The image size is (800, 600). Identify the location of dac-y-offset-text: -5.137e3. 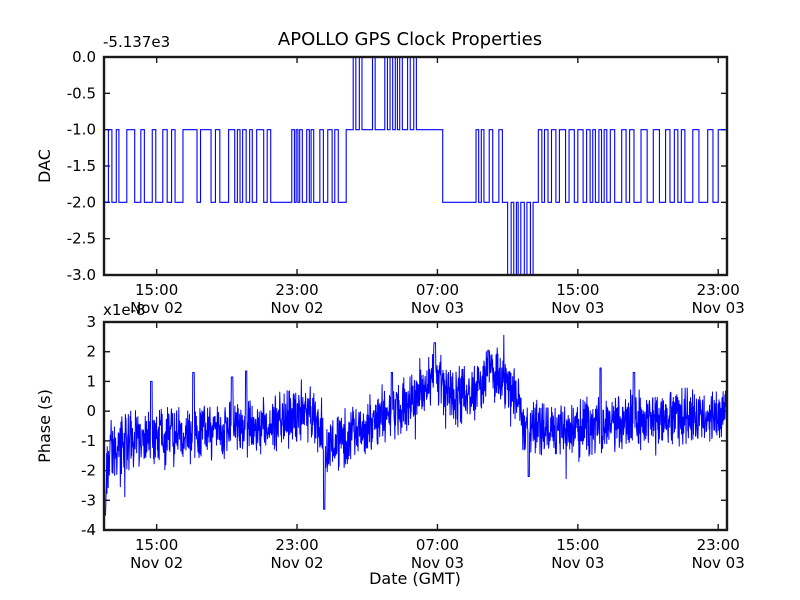
(136, 42).